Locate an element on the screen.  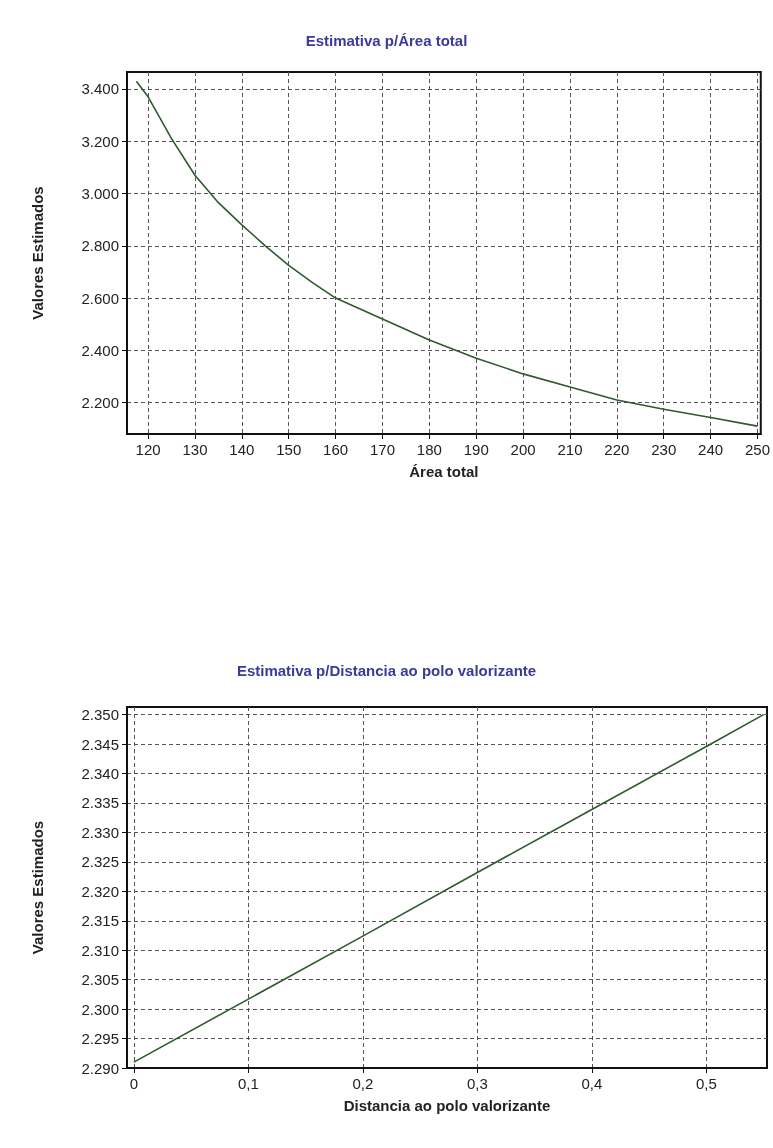
x-tick-label: 0 is located at coordinates (134, 1083).